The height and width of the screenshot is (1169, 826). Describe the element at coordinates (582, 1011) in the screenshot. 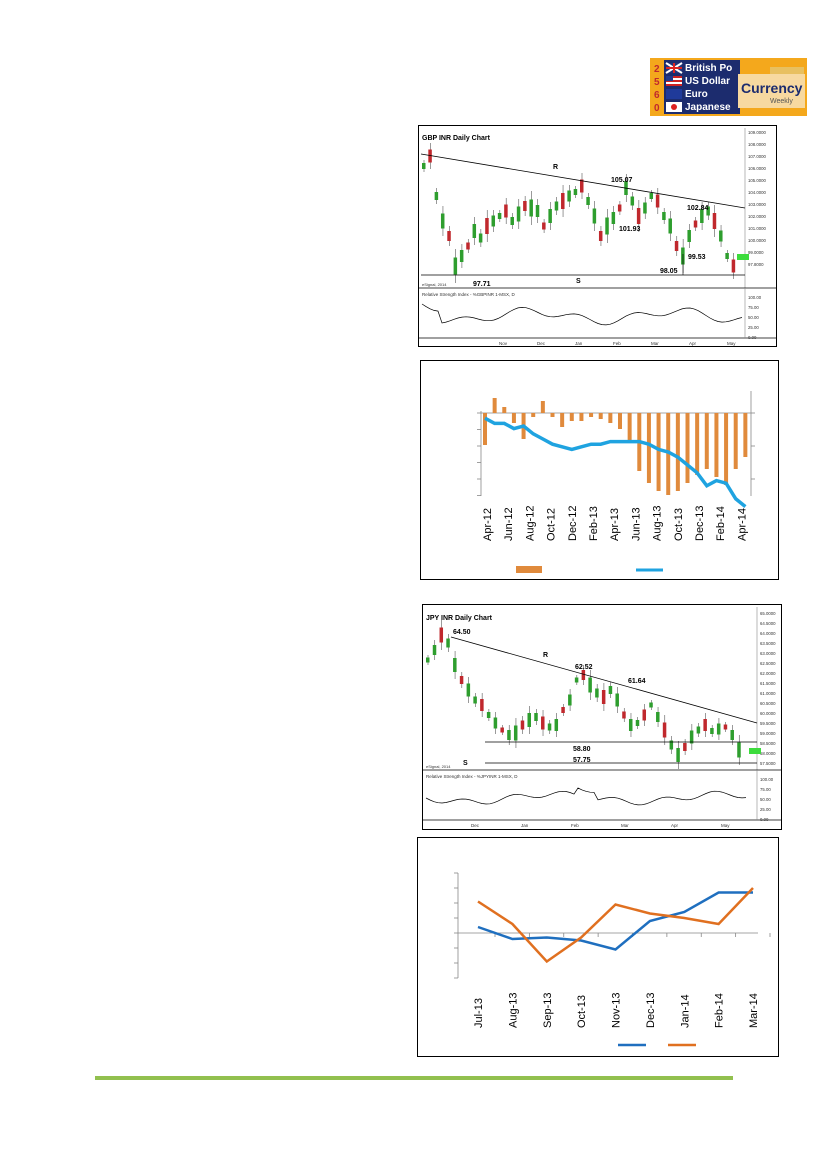

I see `line-x-label: Oct-13` at that location.